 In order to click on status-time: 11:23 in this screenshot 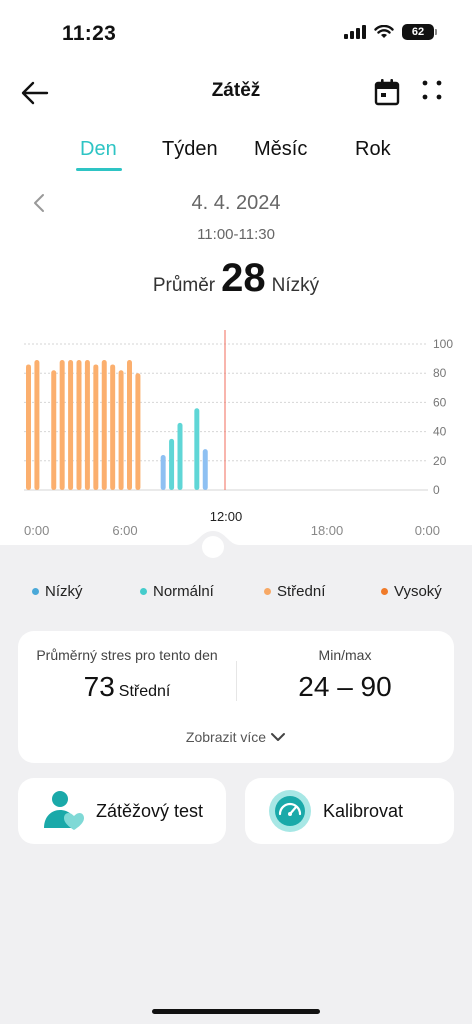, I will do `click(89, 33)`.